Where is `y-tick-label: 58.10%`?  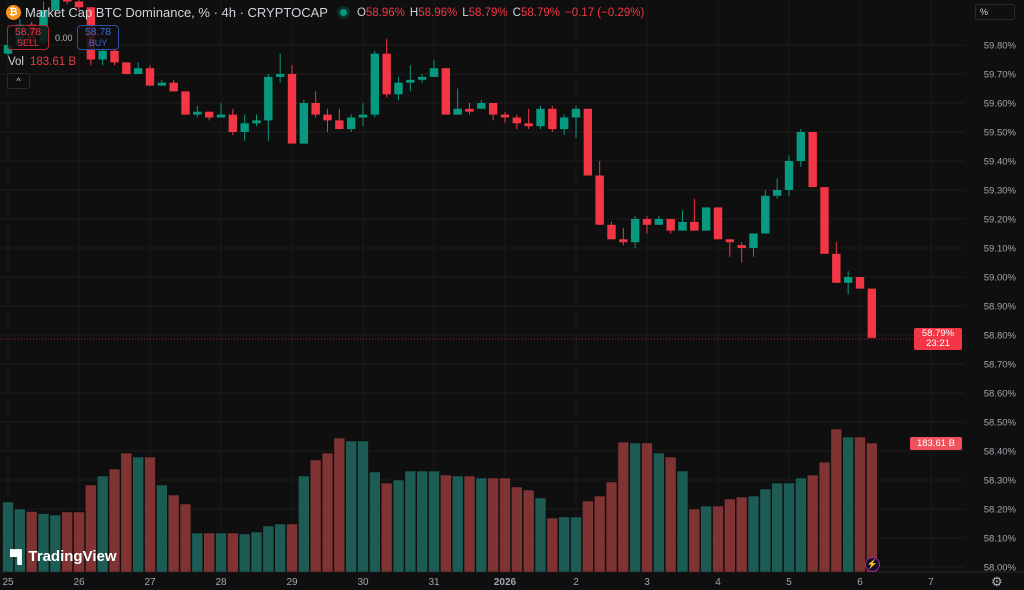
y-tick-label: 58.10% is located at coordinates (1000, 539).